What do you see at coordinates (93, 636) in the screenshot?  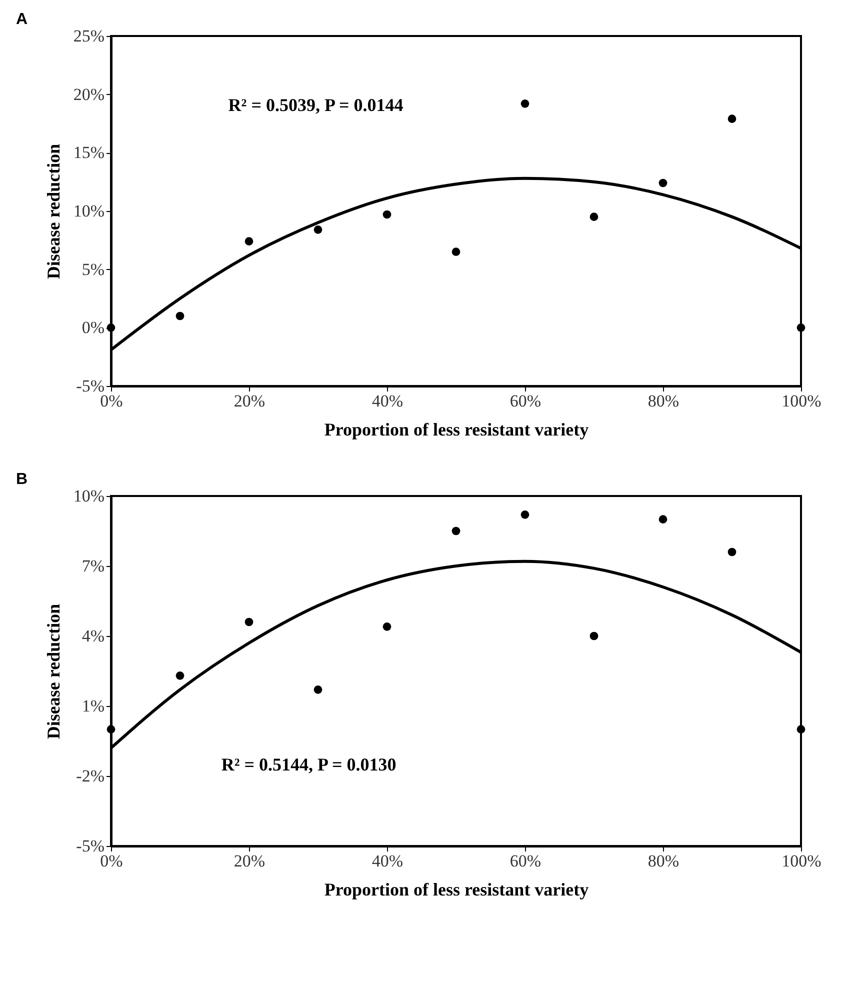 I see `y-tick-label: 4%` at bounding box center [93, 636].